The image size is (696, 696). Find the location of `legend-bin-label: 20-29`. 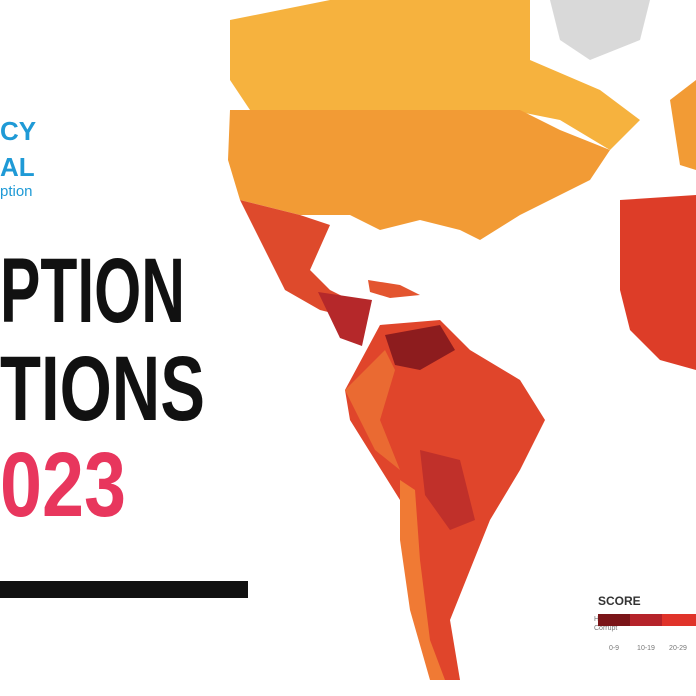

legend-bin-label: 20-29 is located at coordinates (678, 648).